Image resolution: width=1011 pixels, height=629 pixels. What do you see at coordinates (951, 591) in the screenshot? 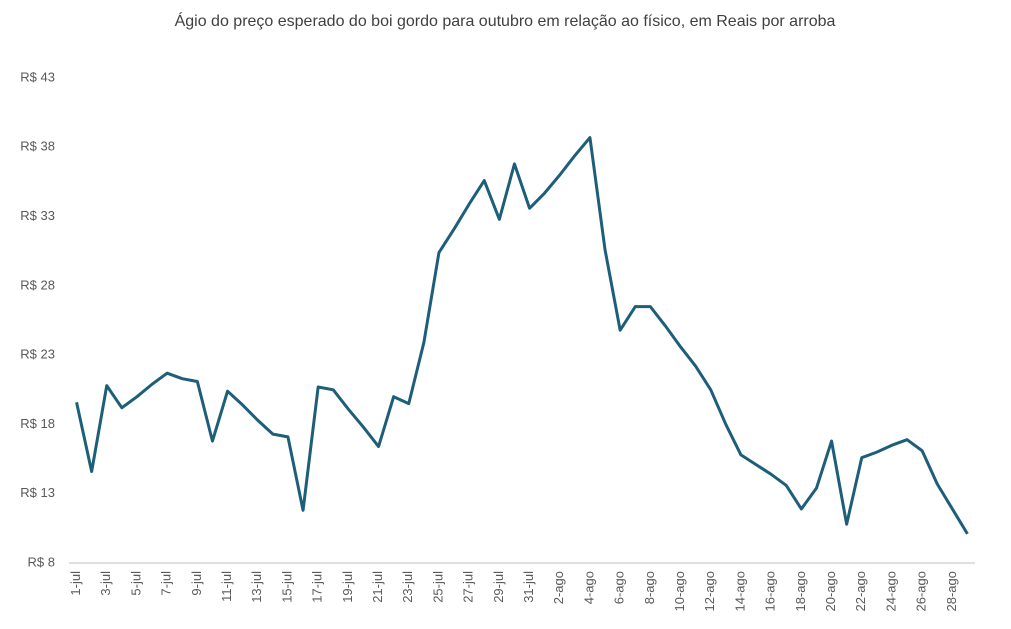
I see `x-tick-label: 28-ago` at bounding box center [951, 591].